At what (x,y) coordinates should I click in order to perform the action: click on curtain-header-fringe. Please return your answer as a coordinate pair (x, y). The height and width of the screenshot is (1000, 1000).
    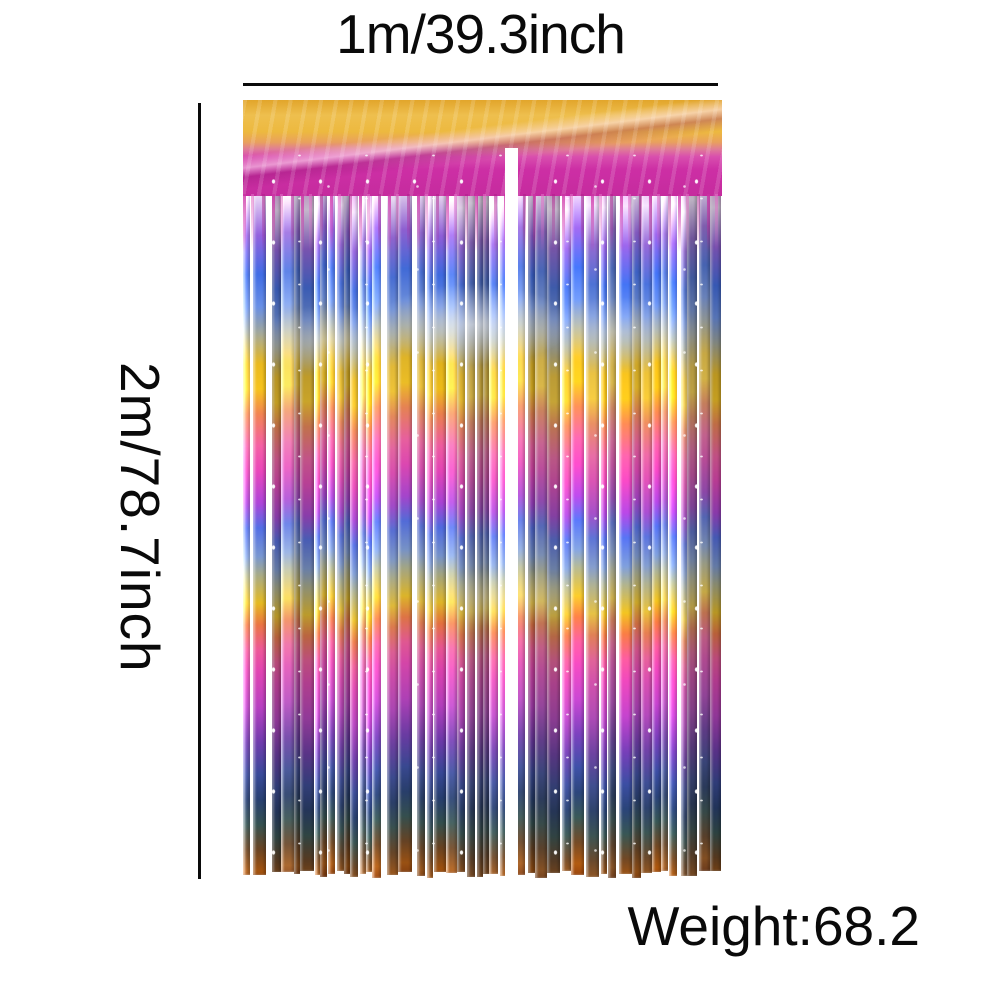
    Looking at the image, I should click on (482, 223).